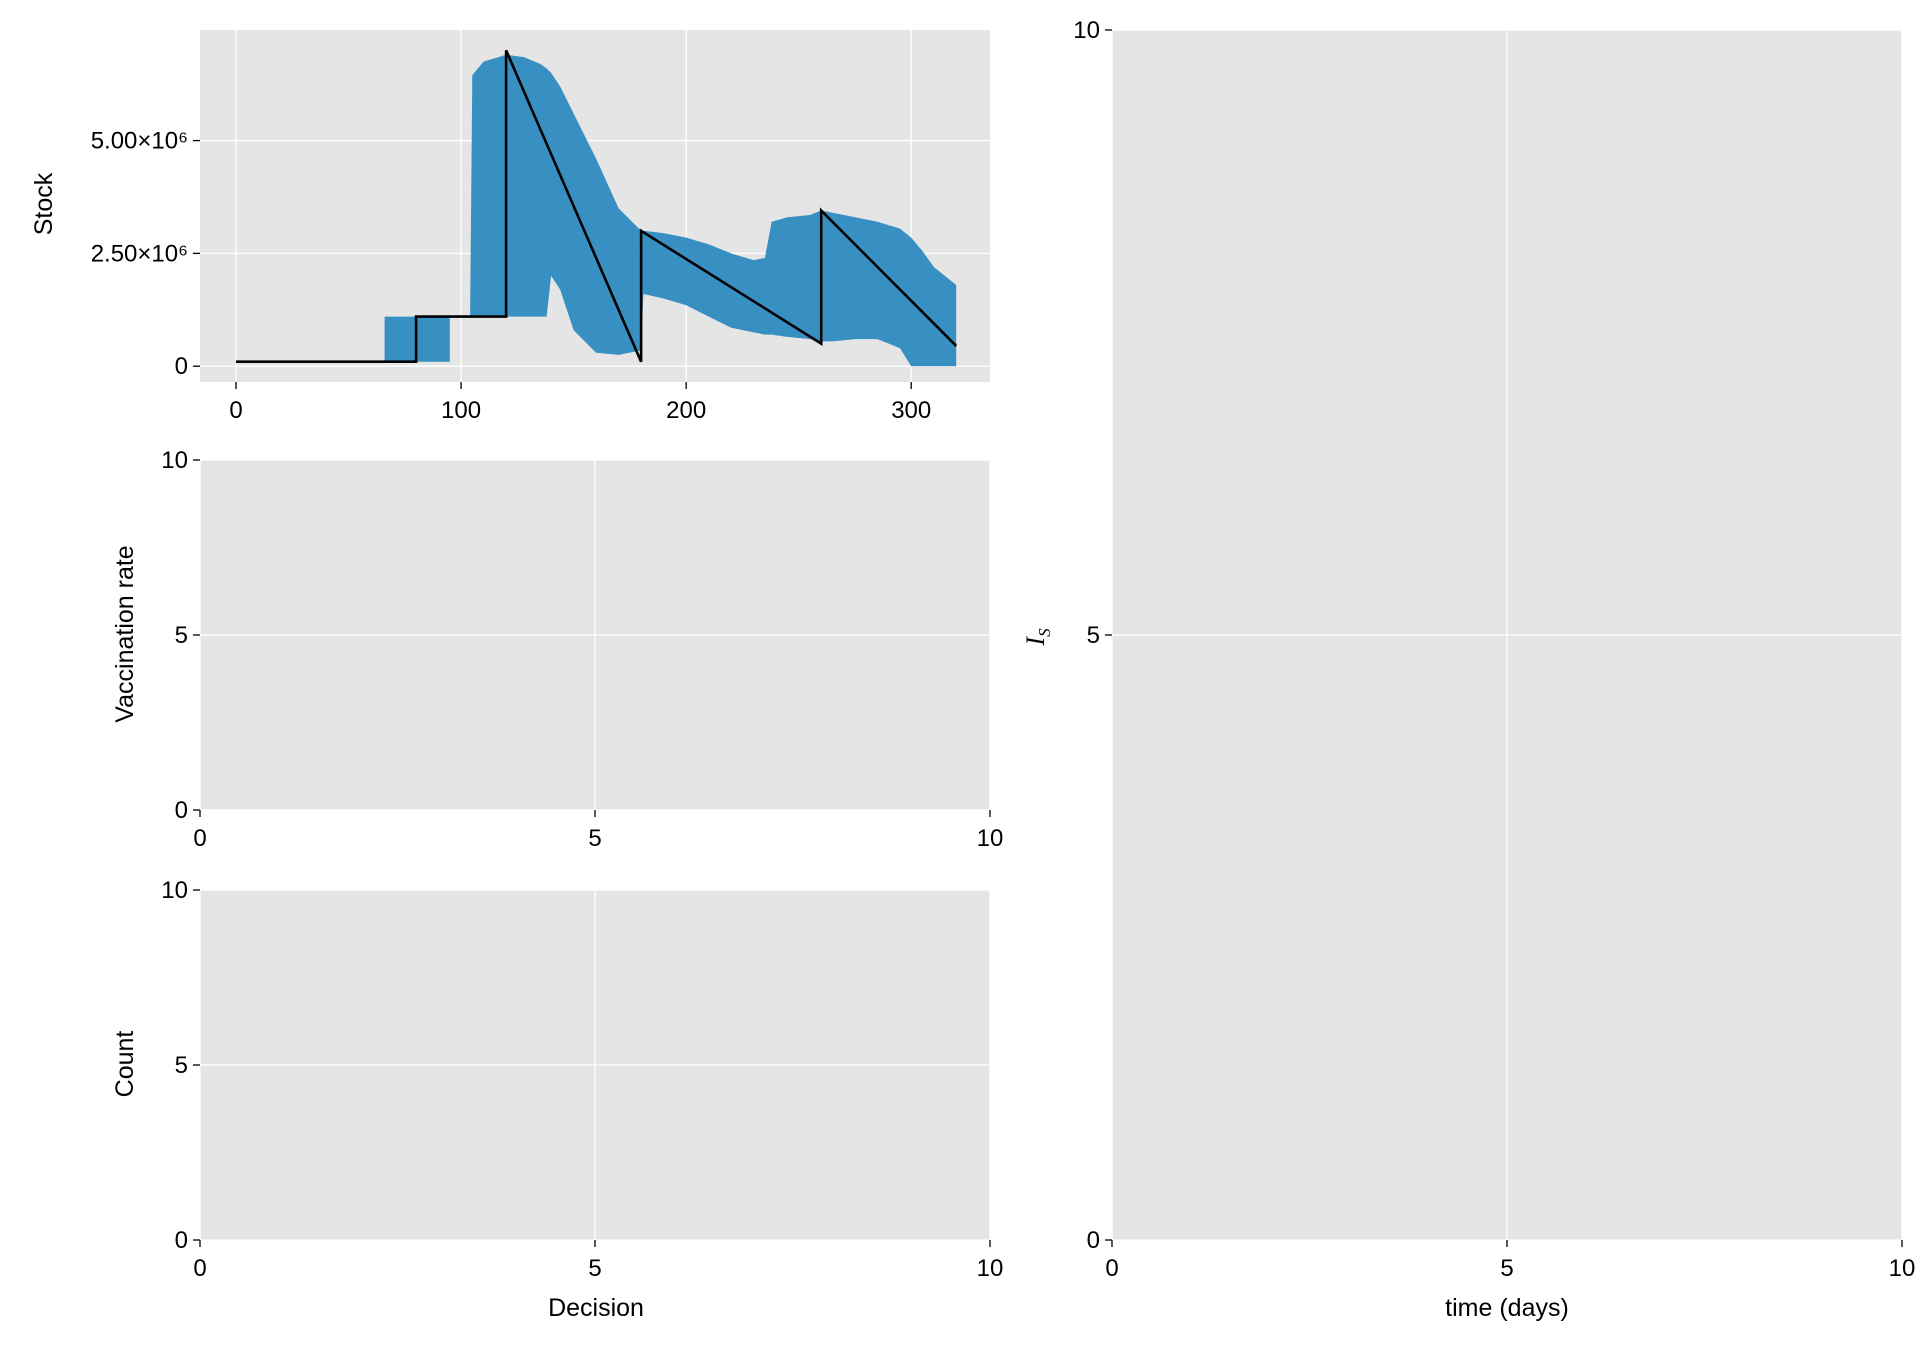  What do you see at coordinates (582, 649) in the screenshot?
I see `vaccination-rate-ticks: 0 5 10 0 5 10` at bounding box center [582, 649].